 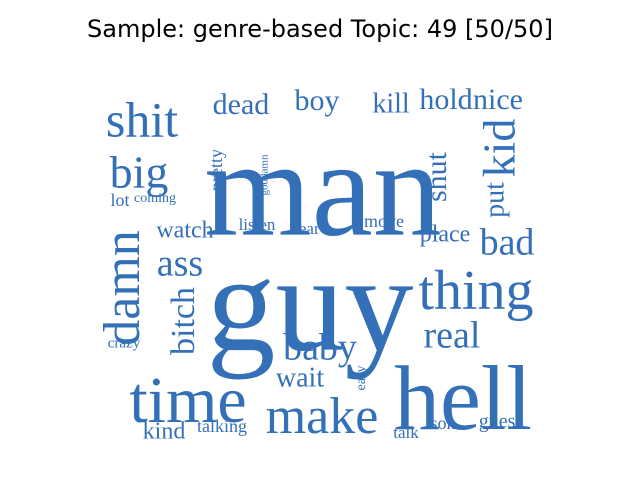 What do you see at coordinates (384, 221) in the screenshot?
I see `word-move: move` at bounding box center [384, 221].